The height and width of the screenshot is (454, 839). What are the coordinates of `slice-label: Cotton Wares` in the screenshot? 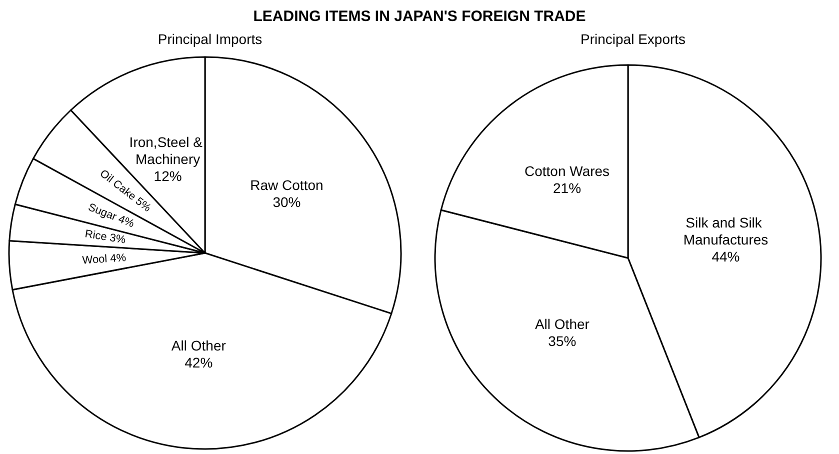 It's located at (567, 170).